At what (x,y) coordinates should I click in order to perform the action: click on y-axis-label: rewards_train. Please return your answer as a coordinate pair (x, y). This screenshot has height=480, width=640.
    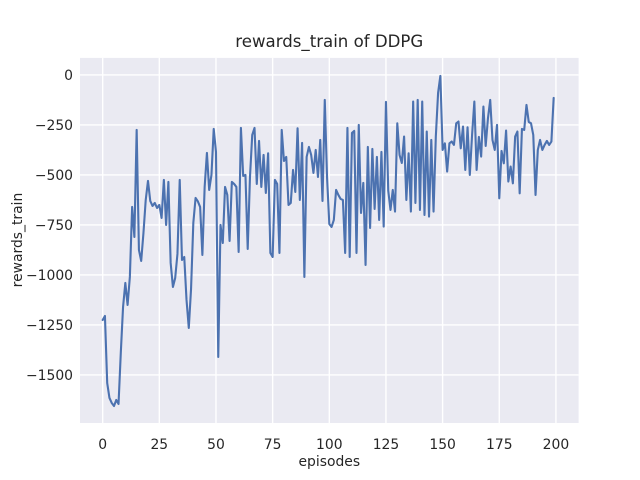
    Looking at the image, I should click on (18, 240).